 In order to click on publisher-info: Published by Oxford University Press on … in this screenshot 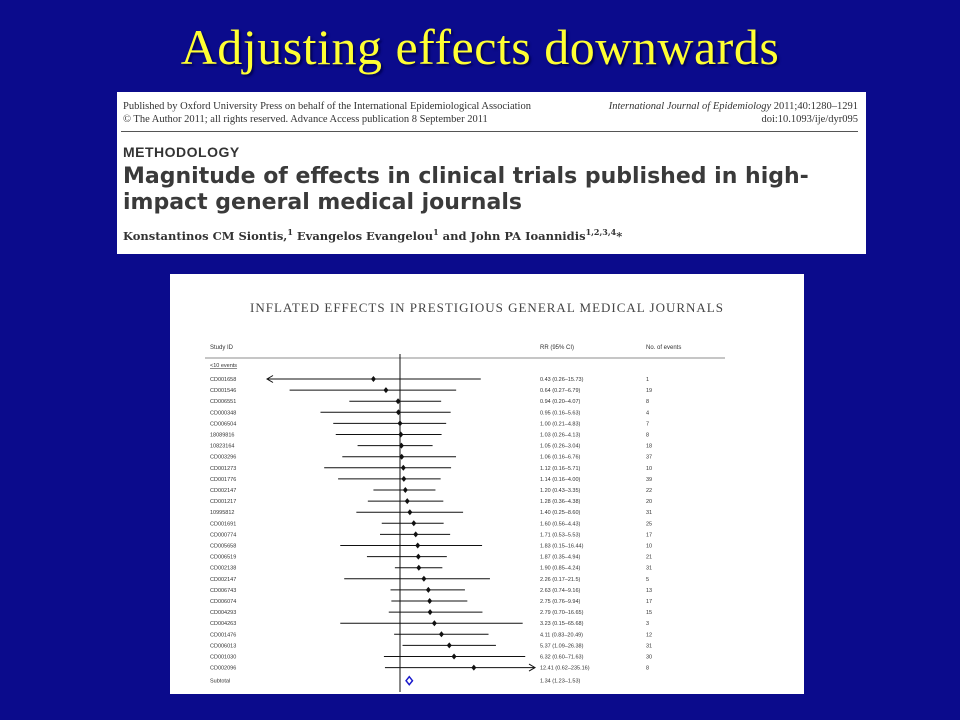, I will do `click(327, 113)`.